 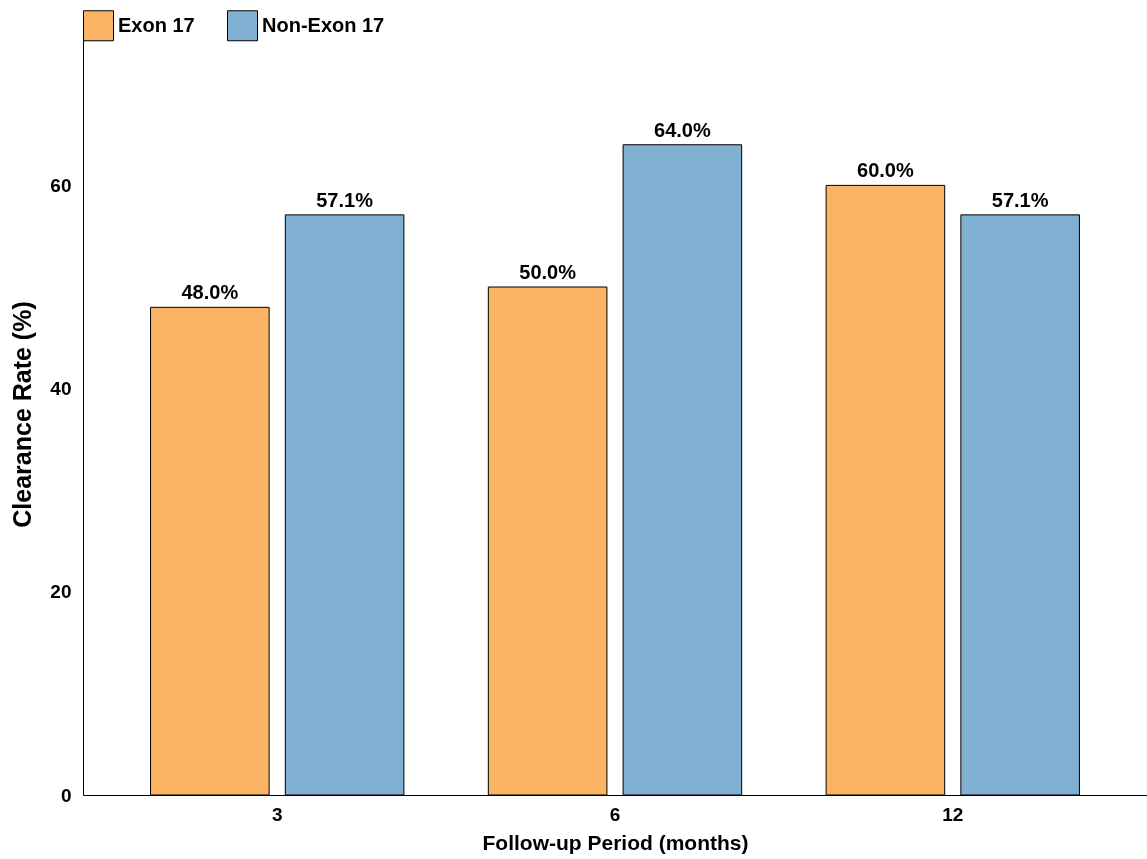 I want to click on data-label: 50.0%, so click(x=548, y=272).